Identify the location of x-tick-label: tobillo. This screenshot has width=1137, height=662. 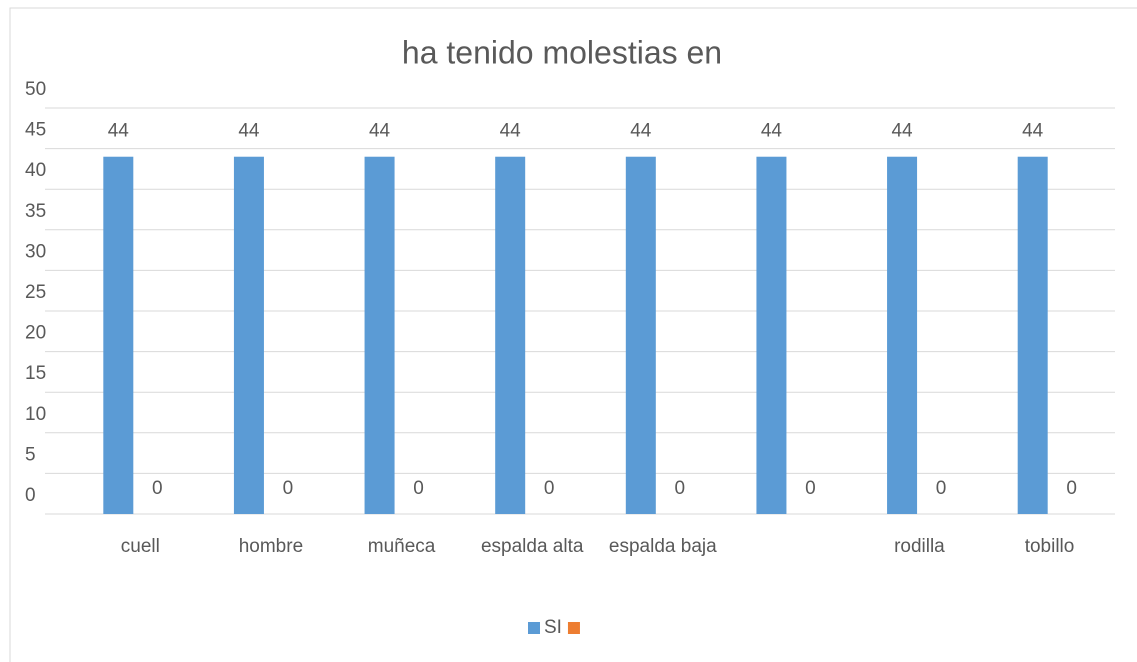
(1049, 546).